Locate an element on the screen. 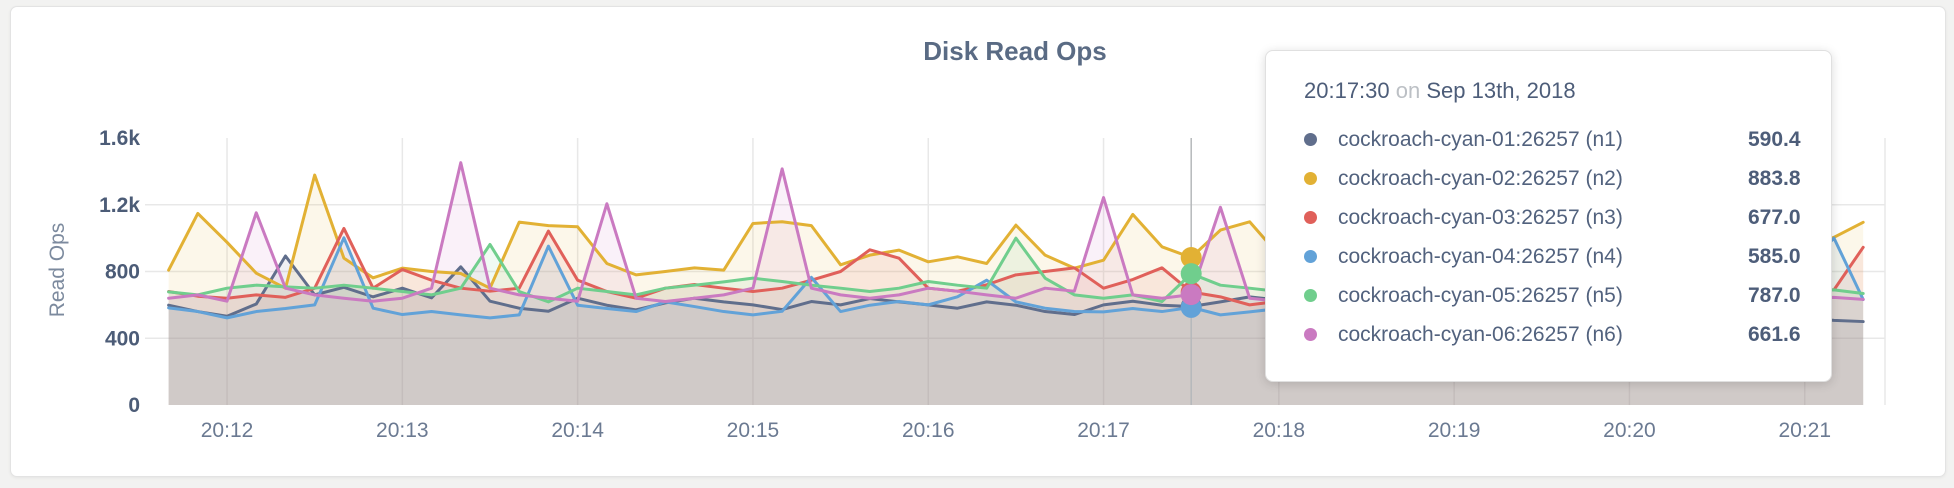 The image size is (1954, 488). series-value: 661.6 is located at coordinates (1774, 334).